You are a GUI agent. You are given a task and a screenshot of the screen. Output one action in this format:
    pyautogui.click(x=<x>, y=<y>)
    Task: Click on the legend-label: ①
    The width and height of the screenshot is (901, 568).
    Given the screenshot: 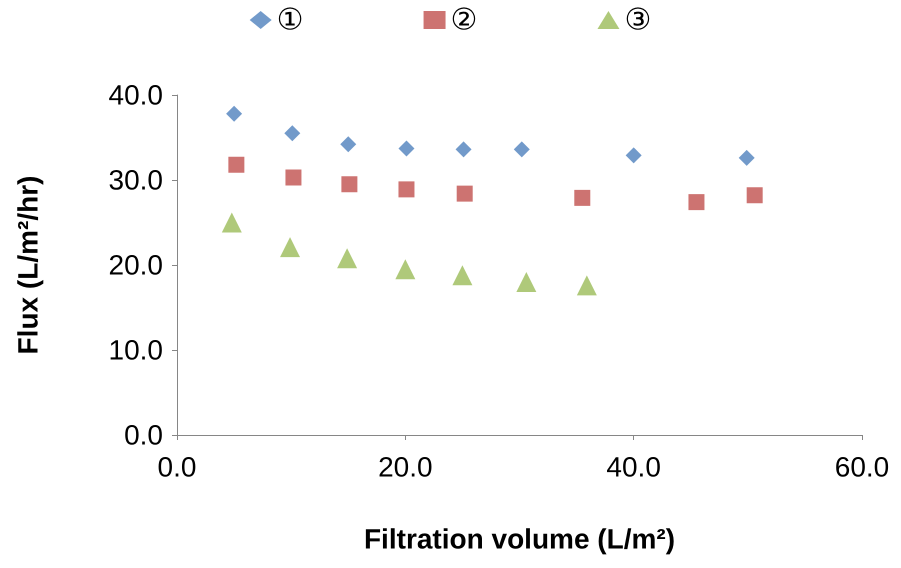 What is the action you would take?
    pyautogui.click(x=290, y=20)
    